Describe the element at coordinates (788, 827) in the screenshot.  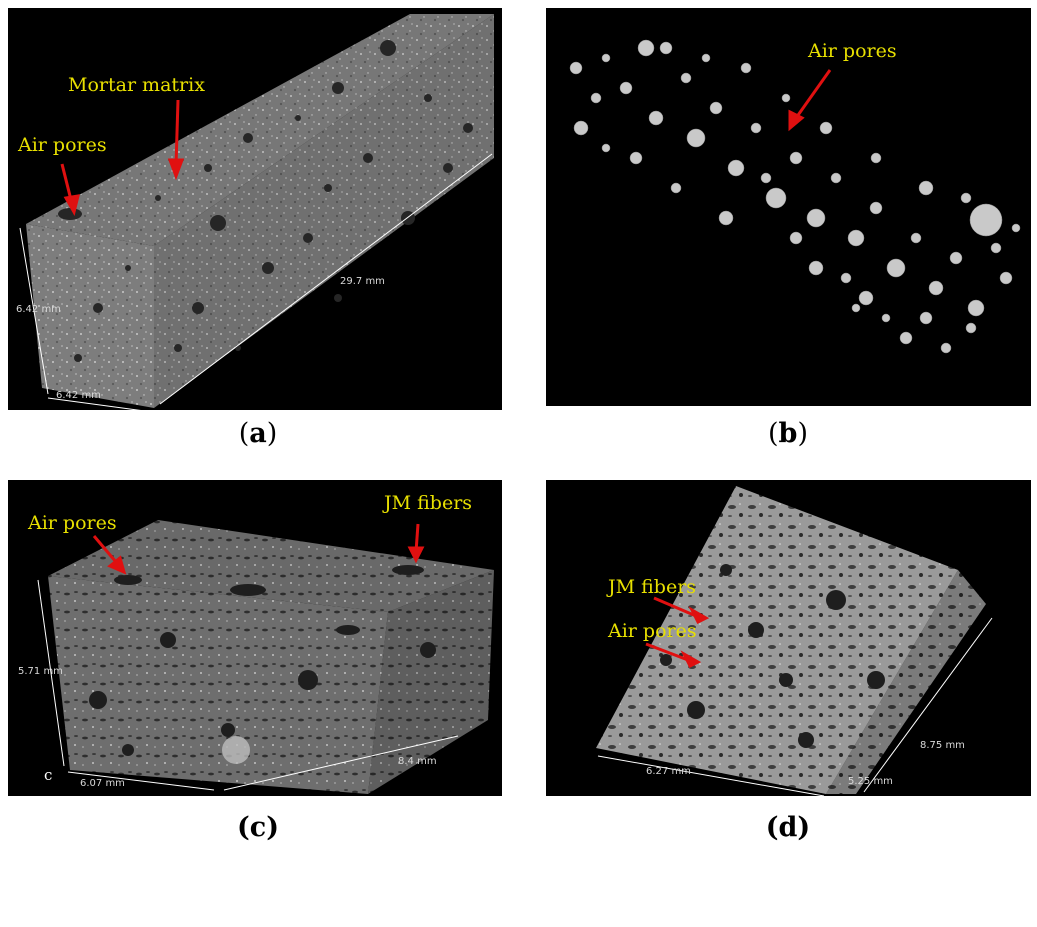
I see `caption-d: (d)` at that location.